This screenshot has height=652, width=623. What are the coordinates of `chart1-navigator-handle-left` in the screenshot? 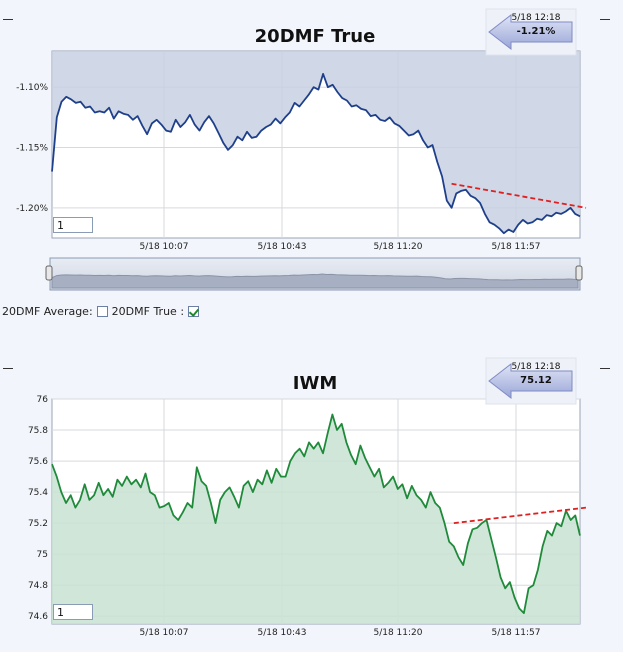 It's located at (49, 273).